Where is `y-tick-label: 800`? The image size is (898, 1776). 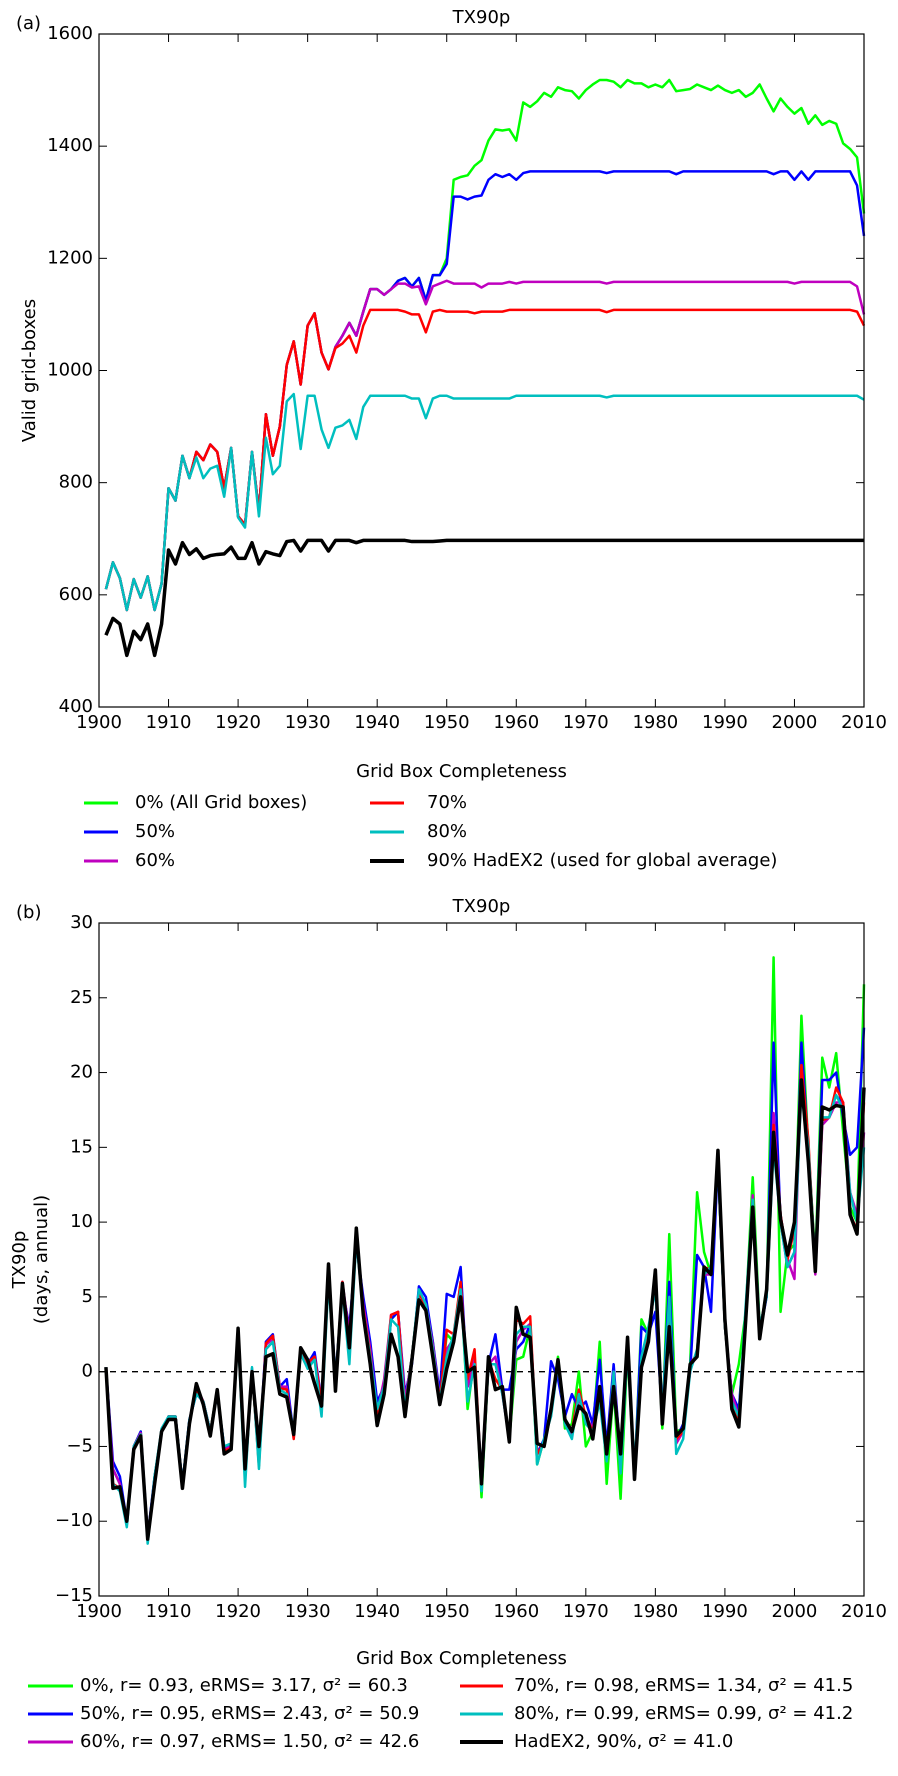 y-tick-label: 800 is located at coordinates (76, 482).